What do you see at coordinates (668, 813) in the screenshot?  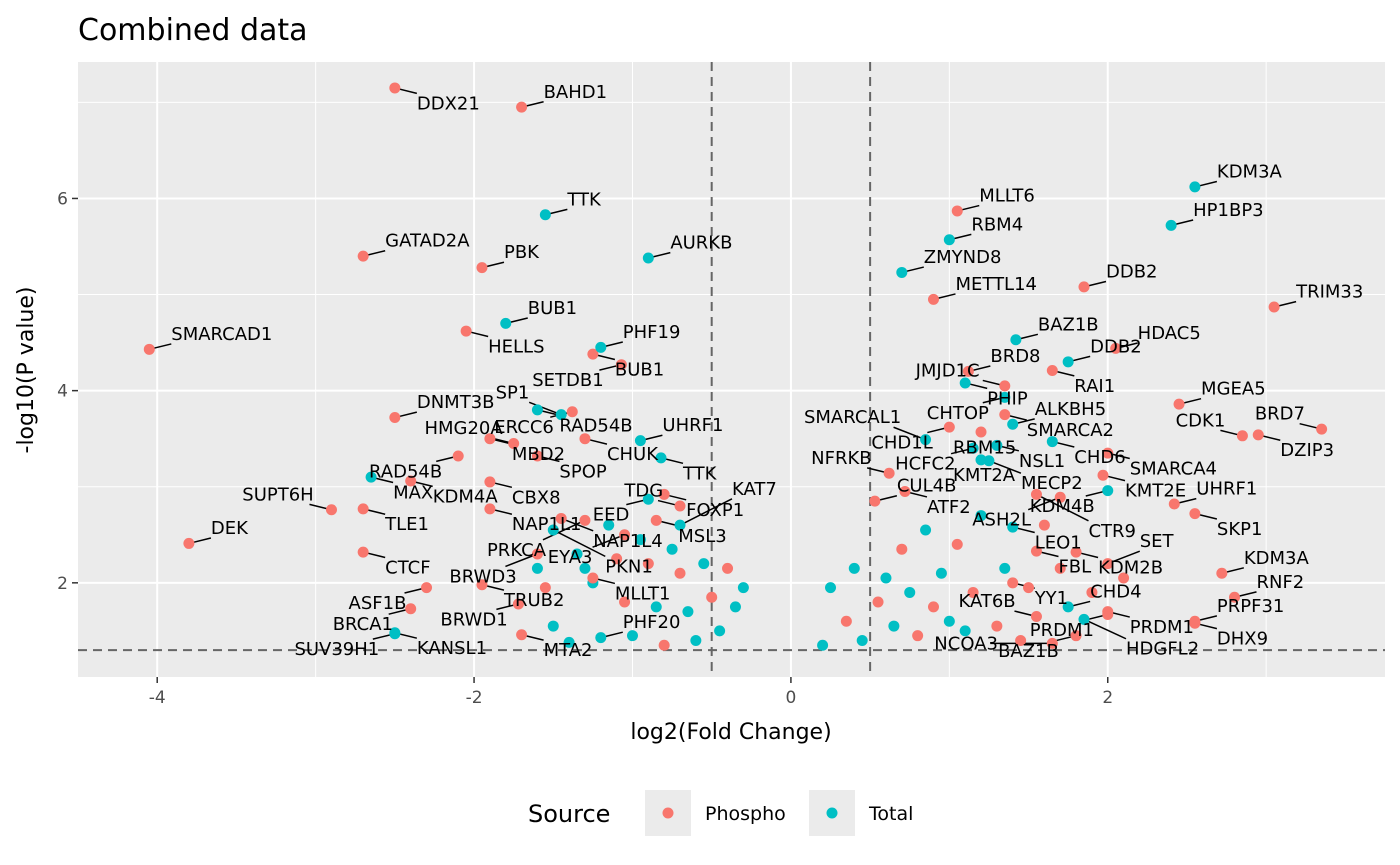 I see `legend-marker` at bounding box center [668, 813].